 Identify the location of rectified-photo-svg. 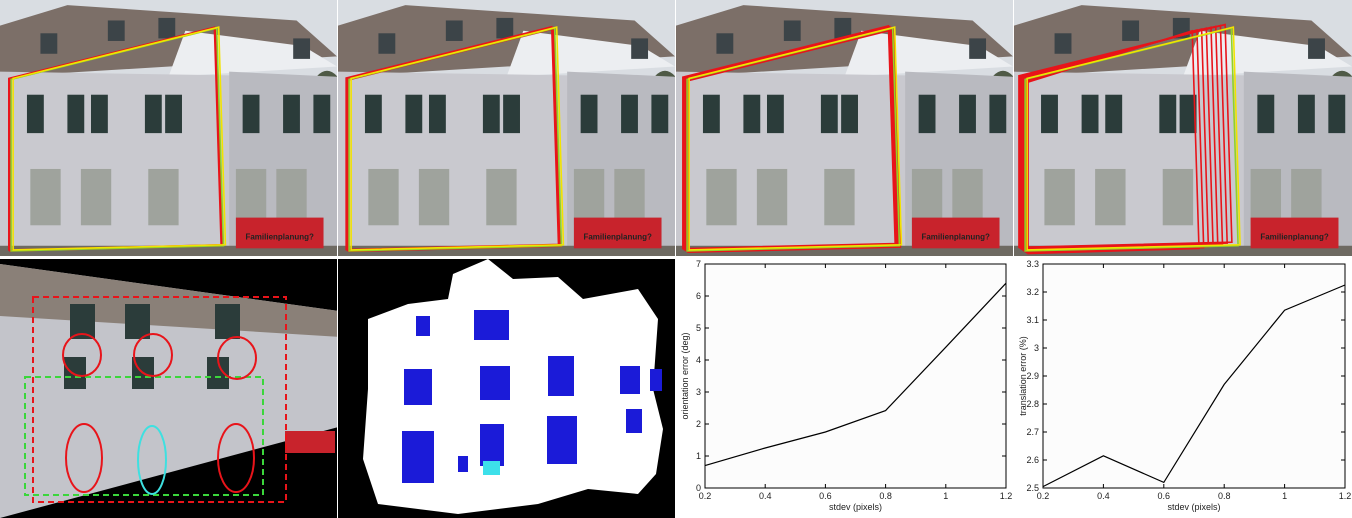
(168, 388).